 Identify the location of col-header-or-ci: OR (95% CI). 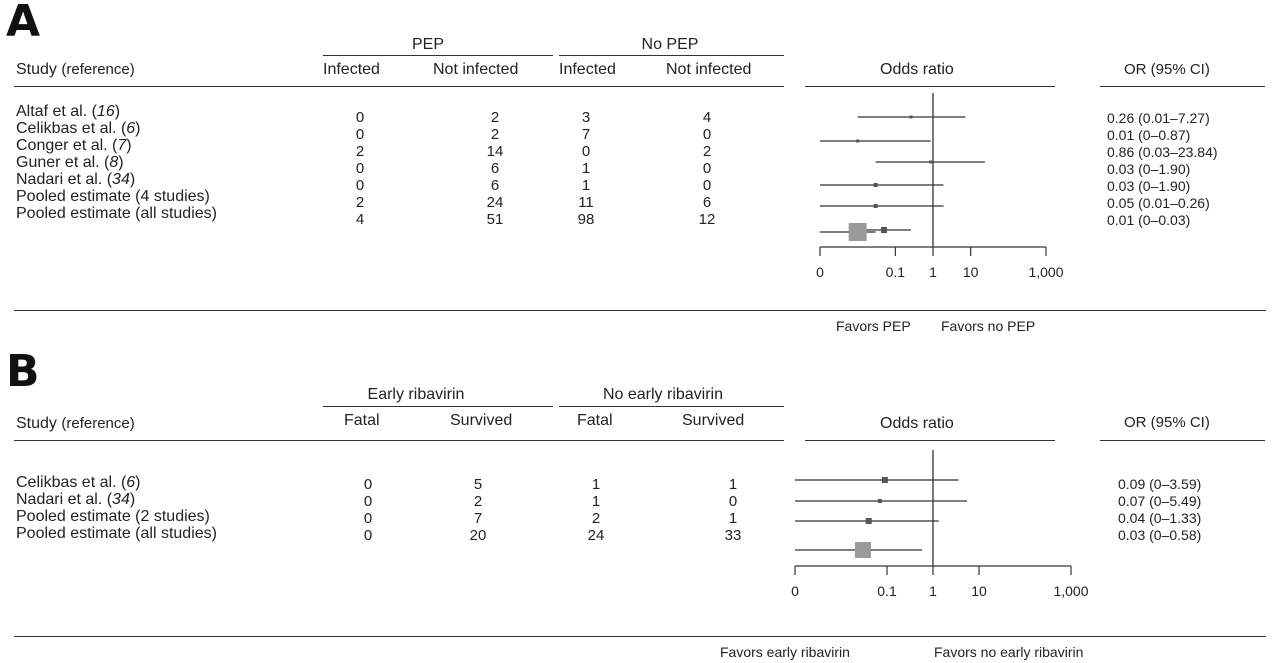
(1167, 69).